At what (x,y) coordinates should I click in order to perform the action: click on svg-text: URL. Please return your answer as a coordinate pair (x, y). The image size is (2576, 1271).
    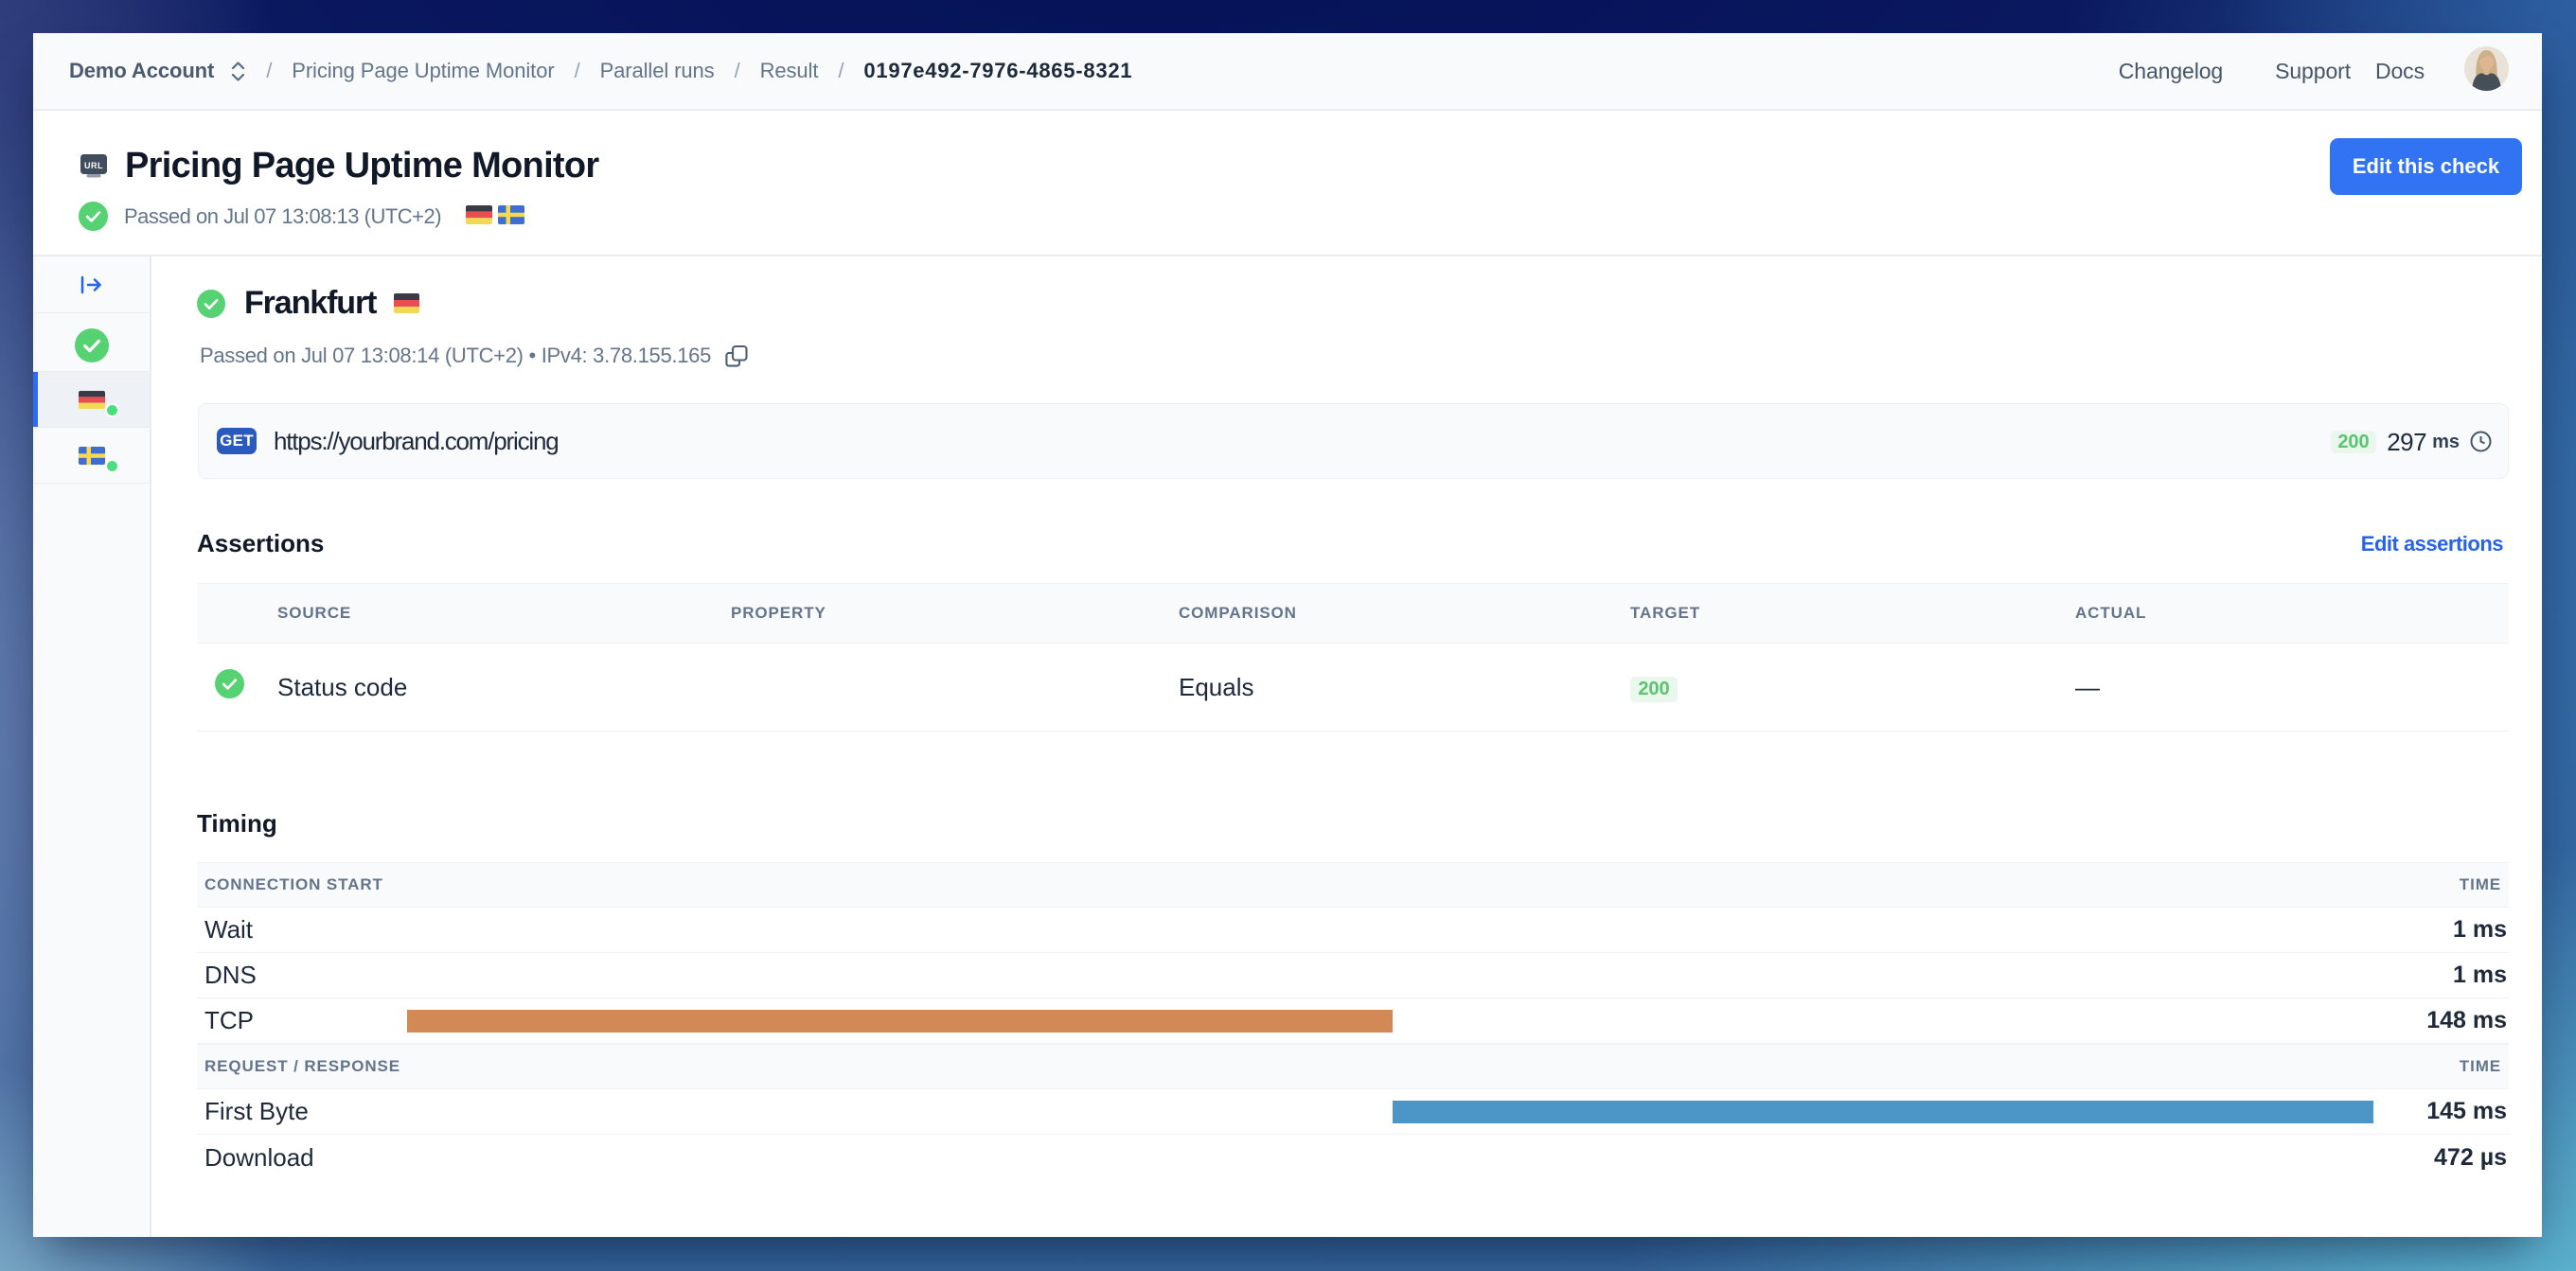
    Looking at the image, I should click on (93, 165).